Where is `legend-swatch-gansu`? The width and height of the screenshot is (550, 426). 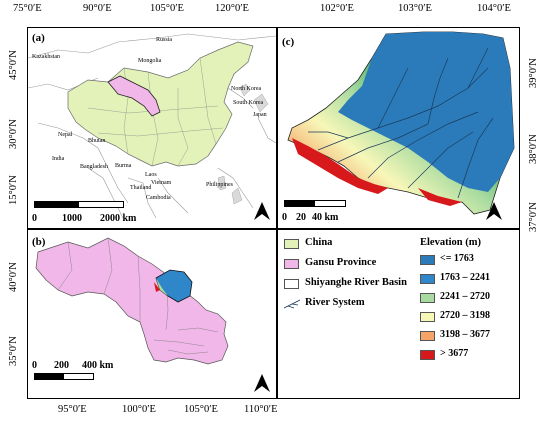
legend-swatch-gansu is located at coordinates (291, 264).